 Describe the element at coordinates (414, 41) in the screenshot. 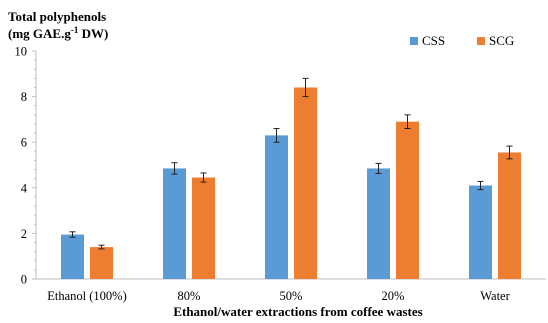

I see `legend-swatch-css` at that location.